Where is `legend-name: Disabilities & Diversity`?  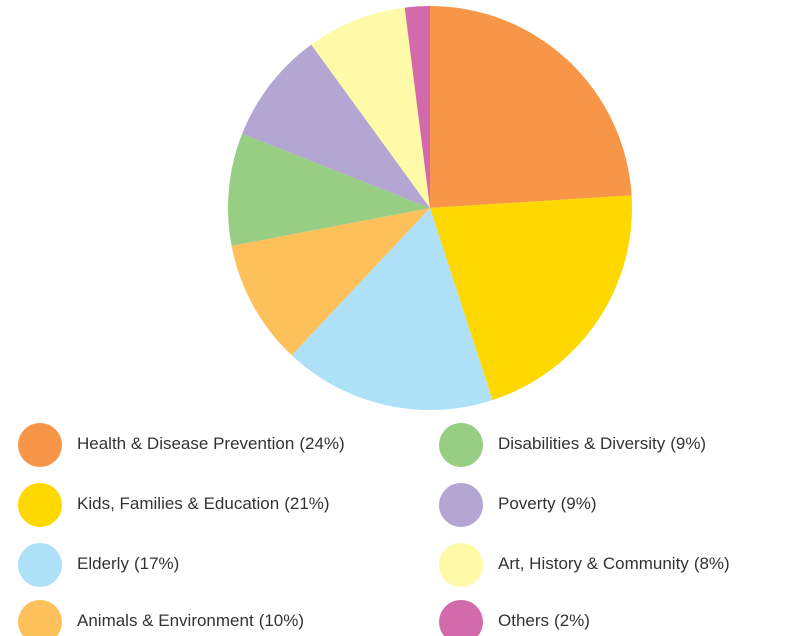 legend-name: Disabilities & Diversity is located at coordinates (582, 443).